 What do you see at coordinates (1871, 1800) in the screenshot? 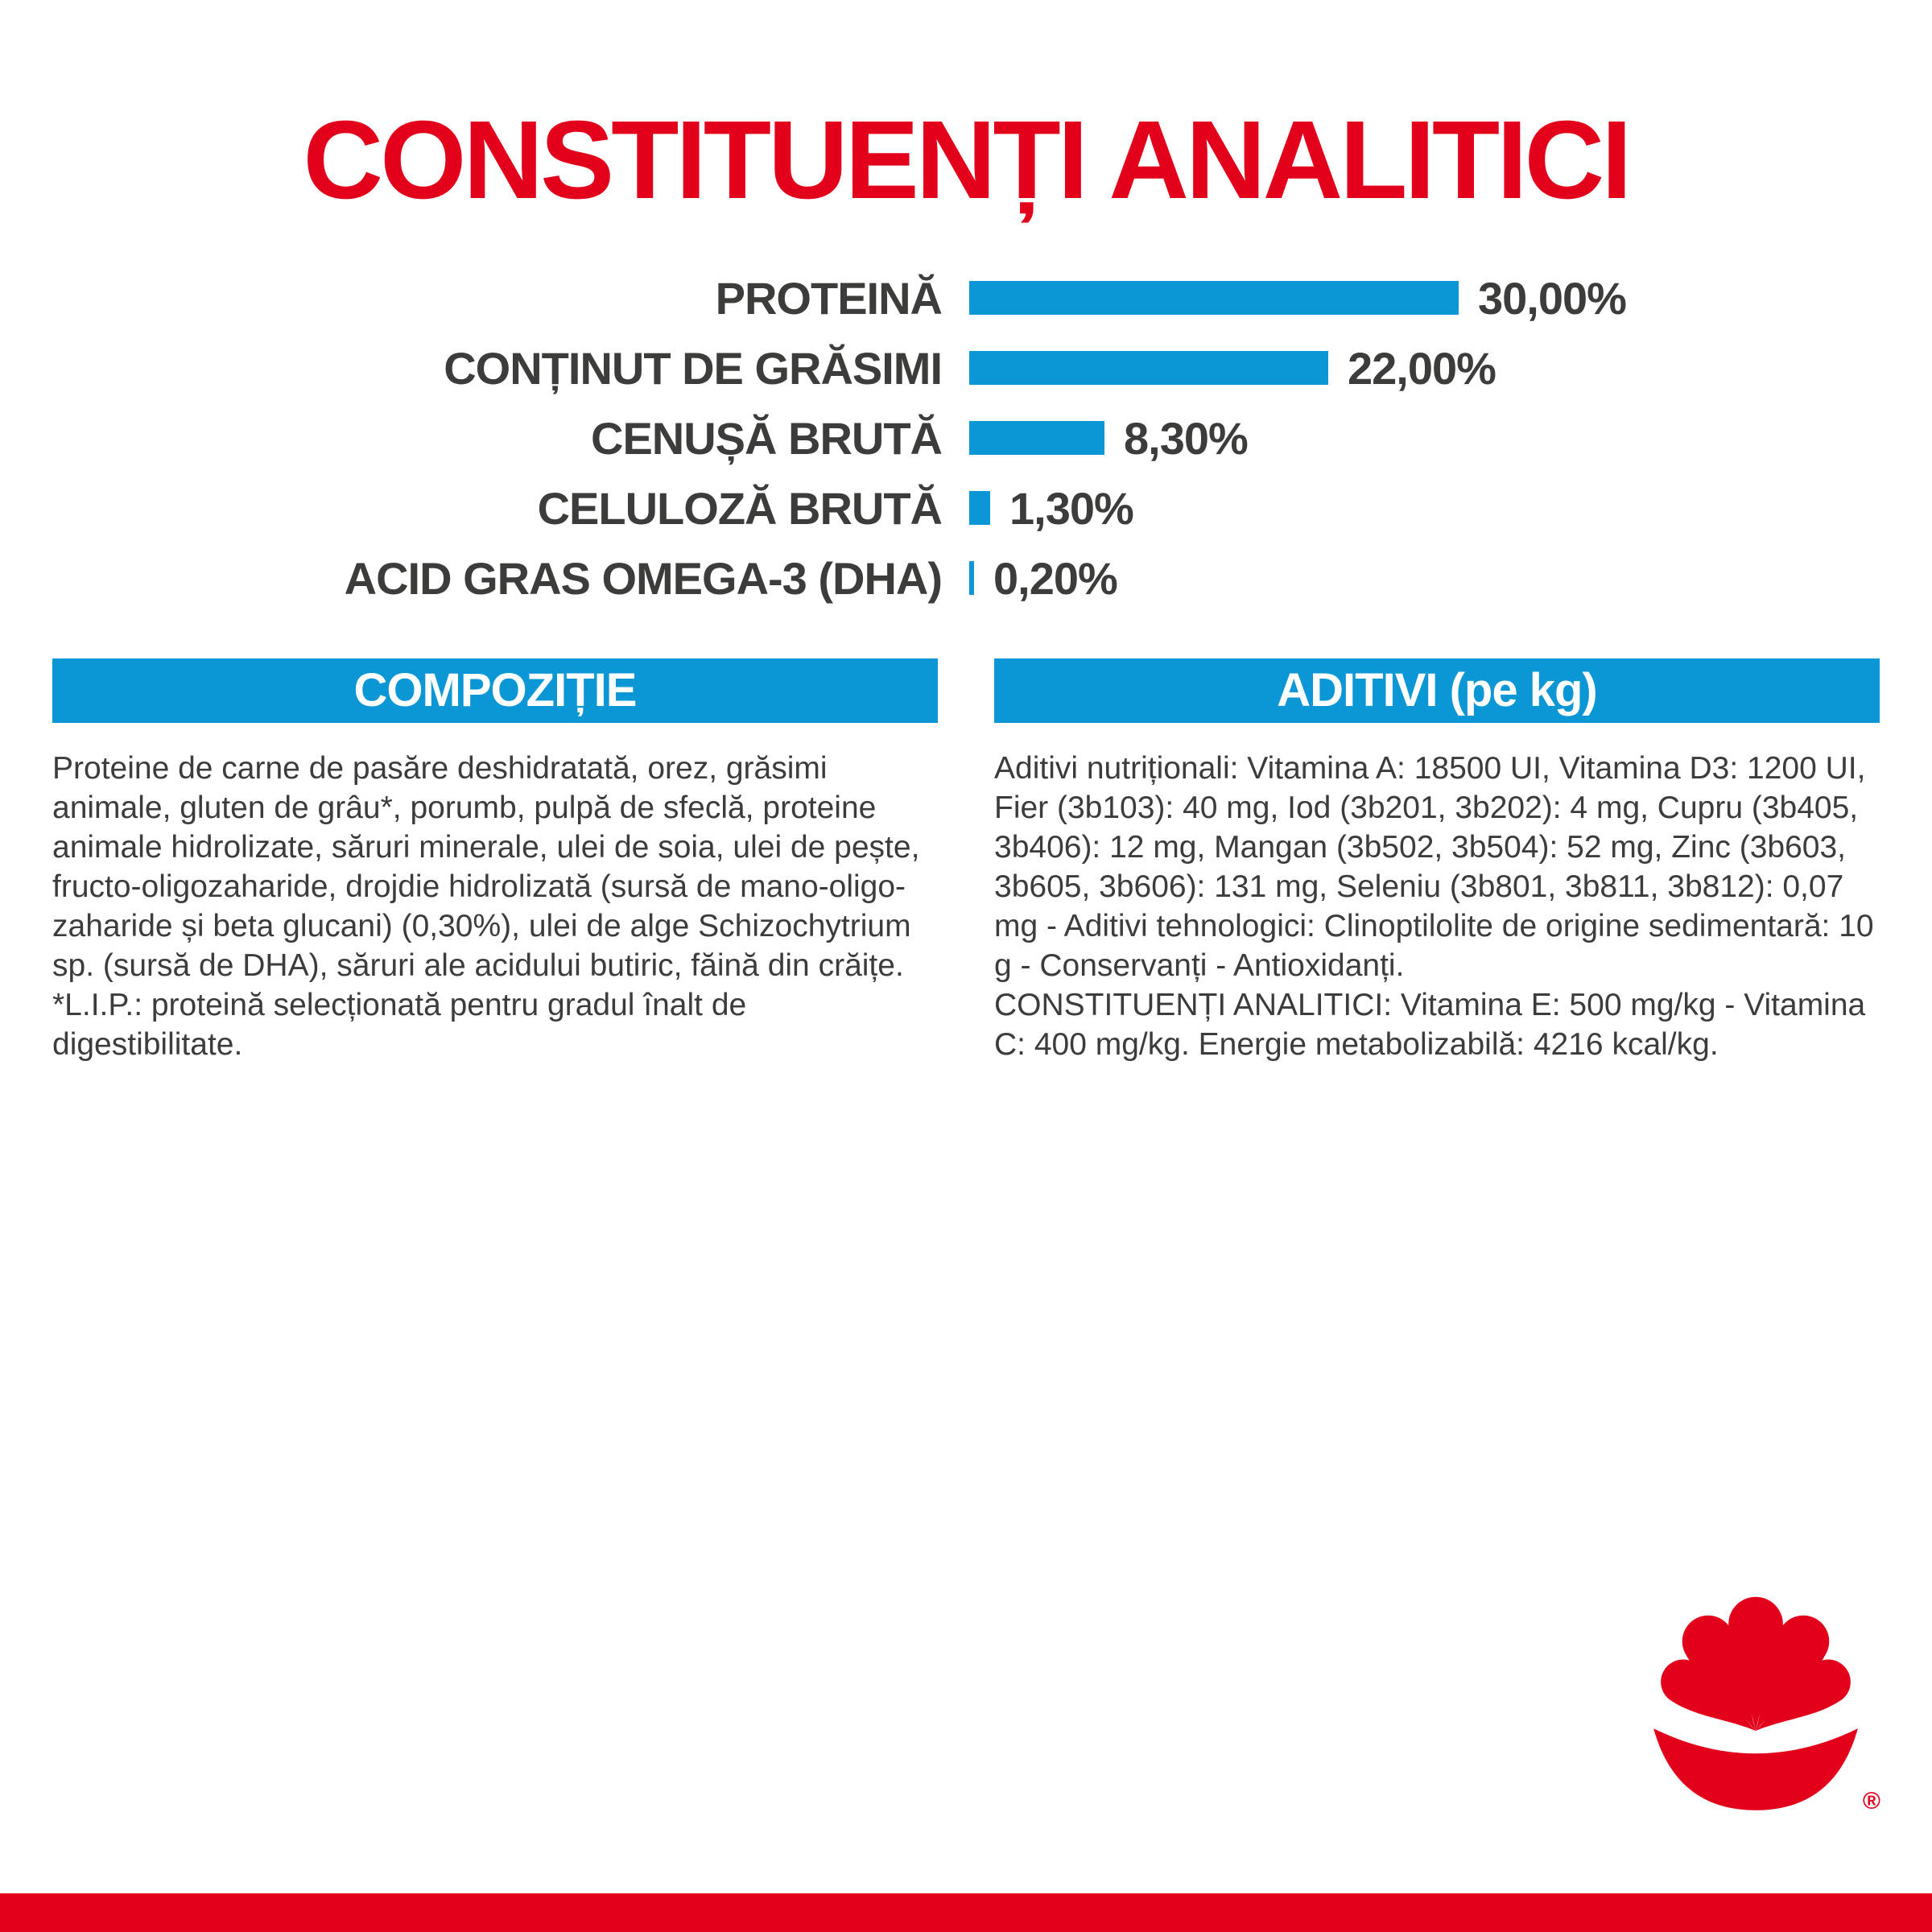
I see `registered-trademark-mark: ®` at bounding box center [1871, 1800].